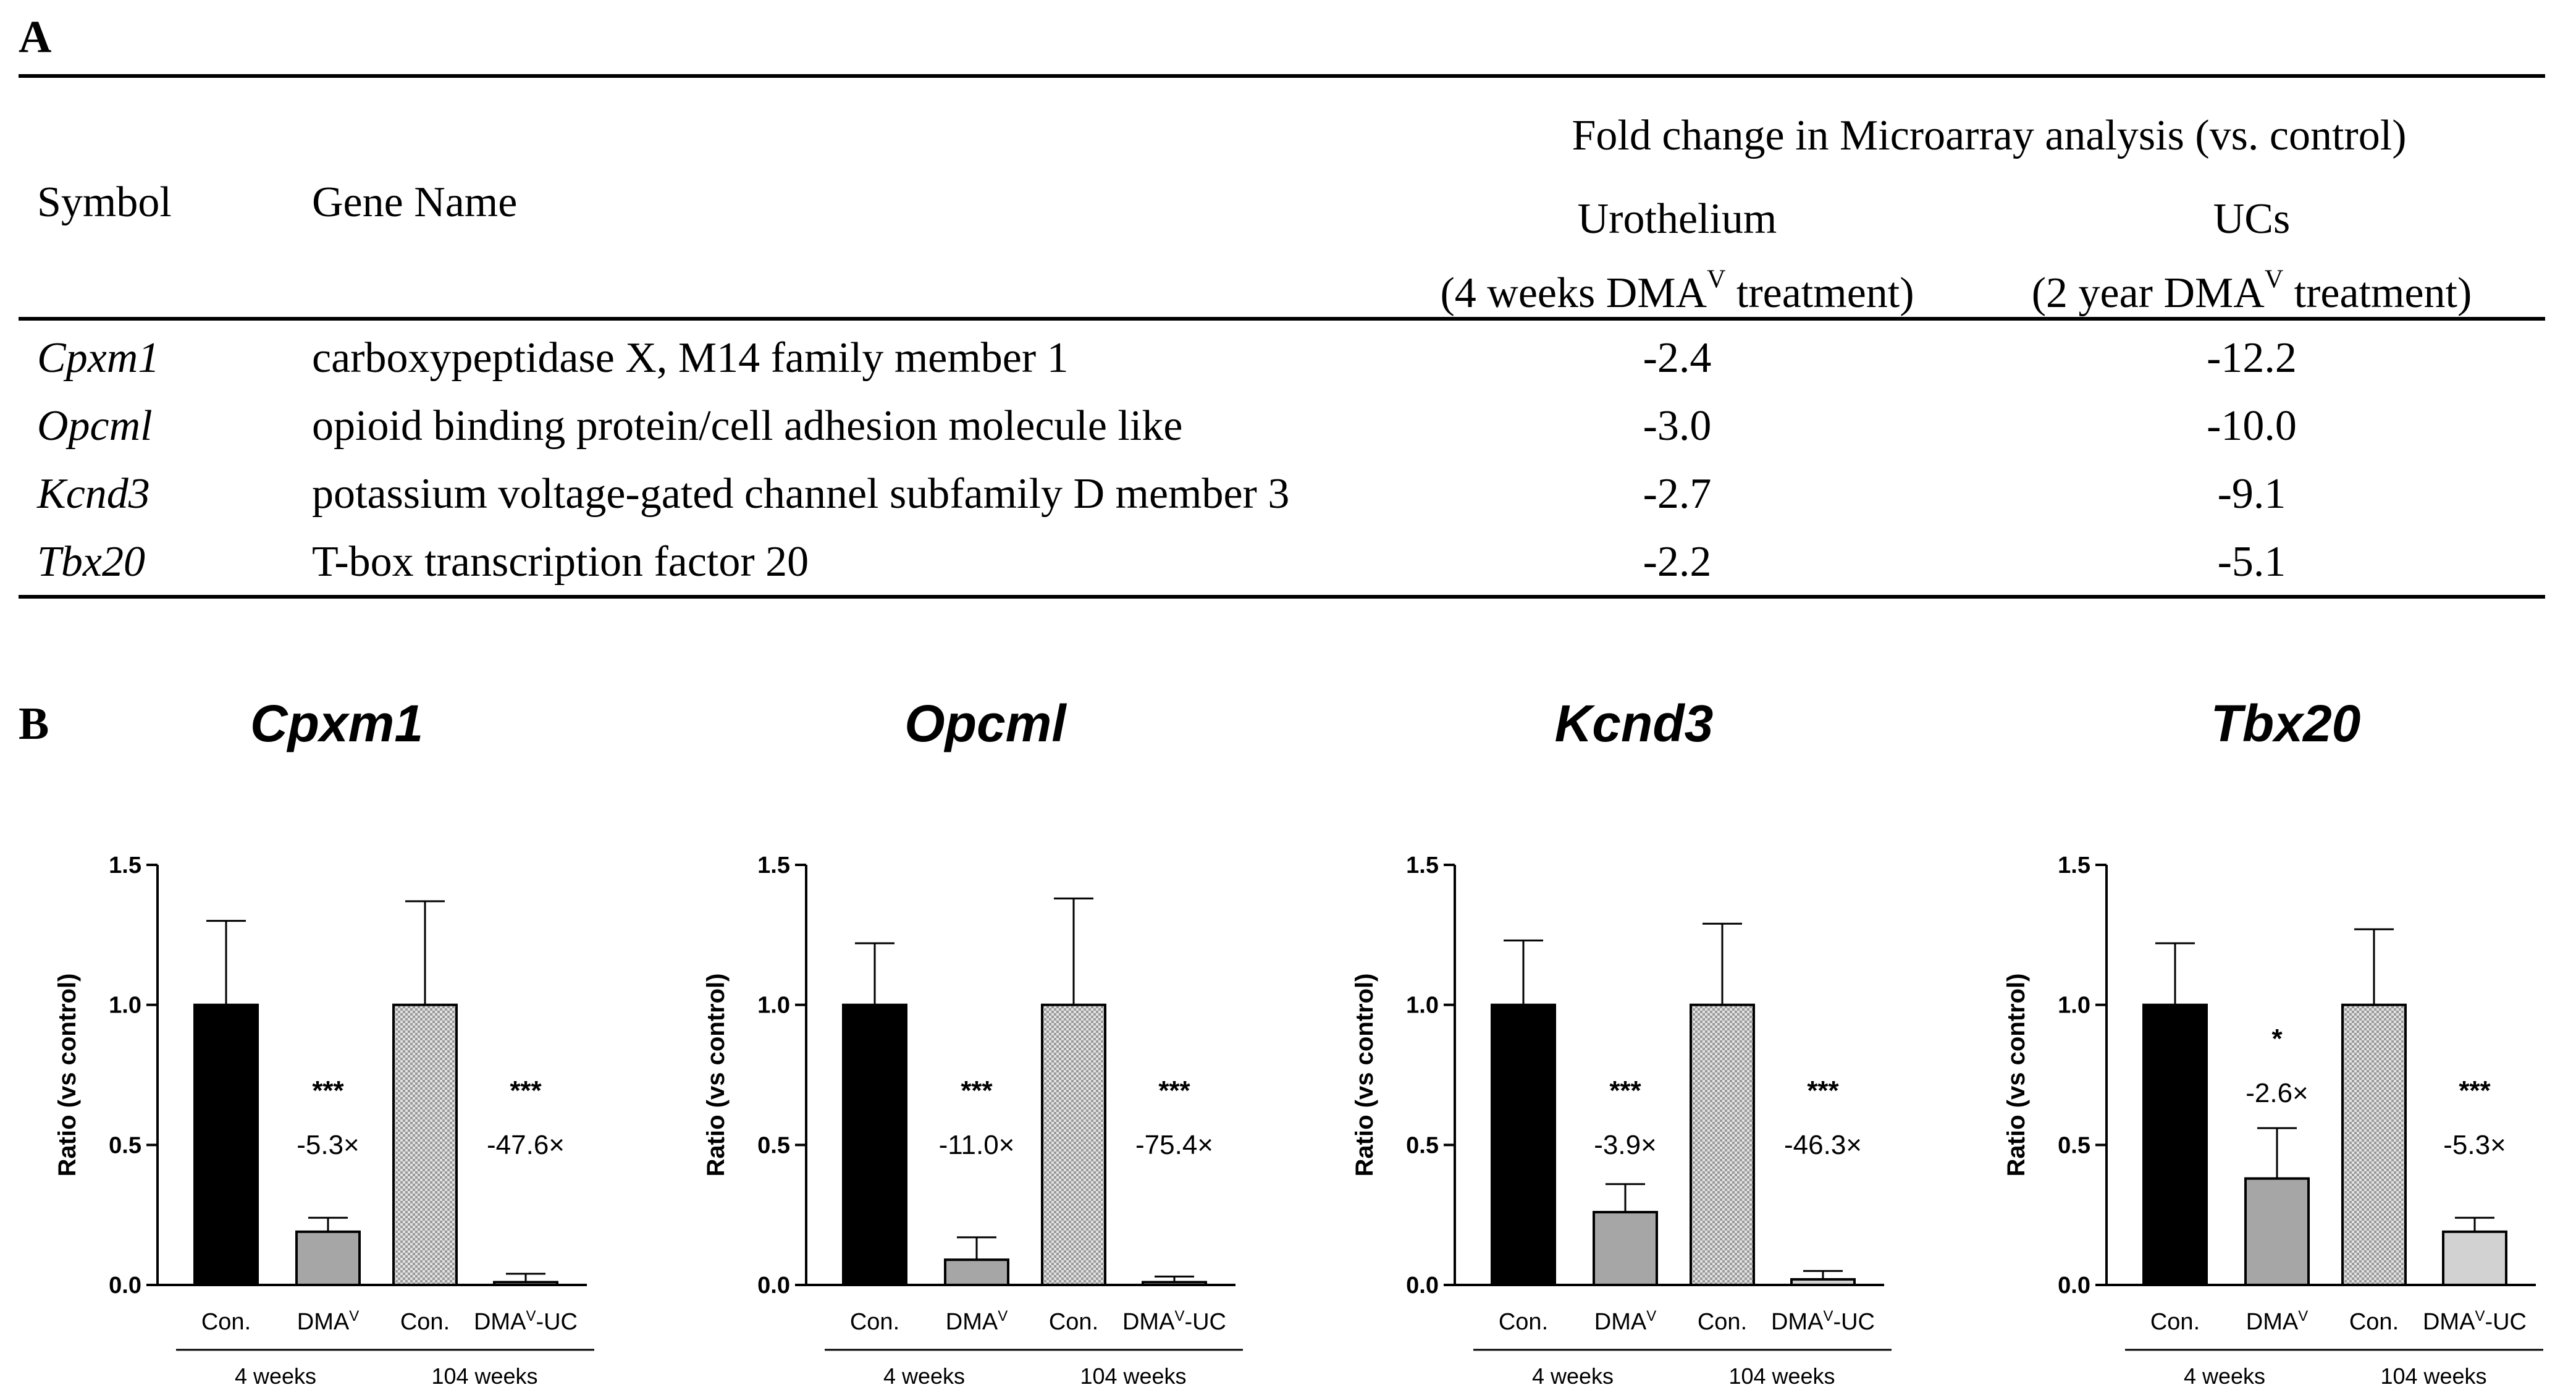 This screenshot has width=2576, height=1398. I want to click on panel-b-label: B, so click(34, 724).